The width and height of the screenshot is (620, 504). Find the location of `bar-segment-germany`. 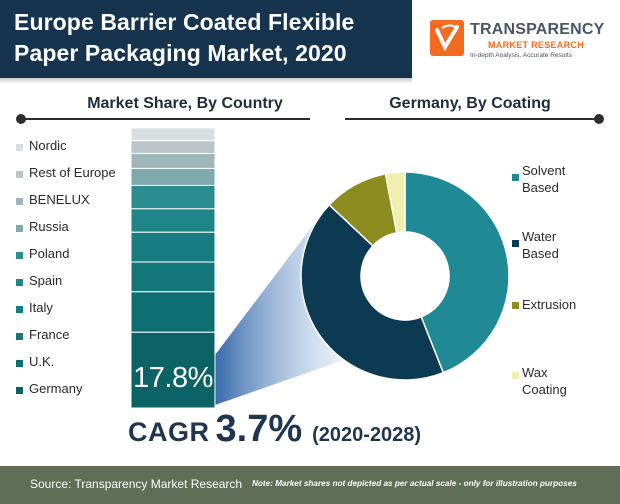

bar-segment-germany is located at coordinates (173, 370).